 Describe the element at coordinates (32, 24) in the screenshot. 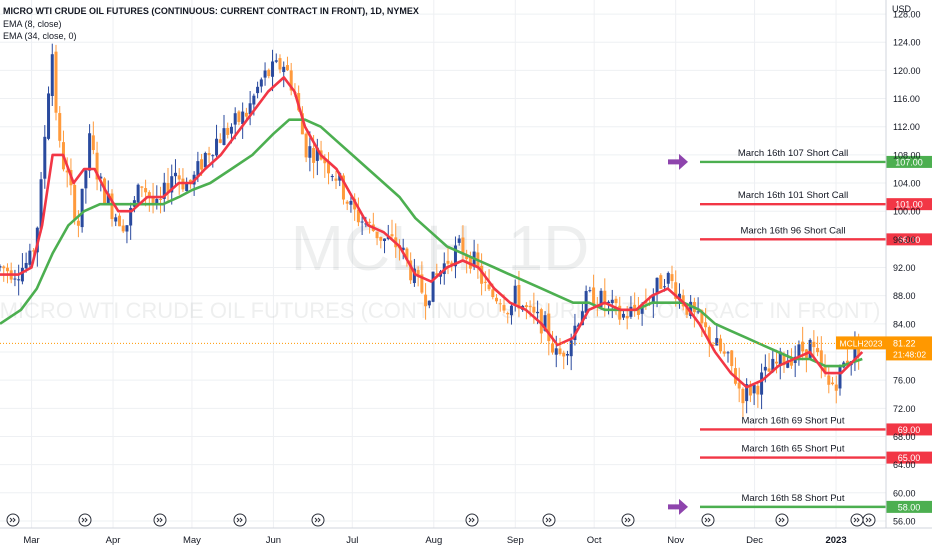

I see `ema-fast-legend: EMA (8, close)` at that location.